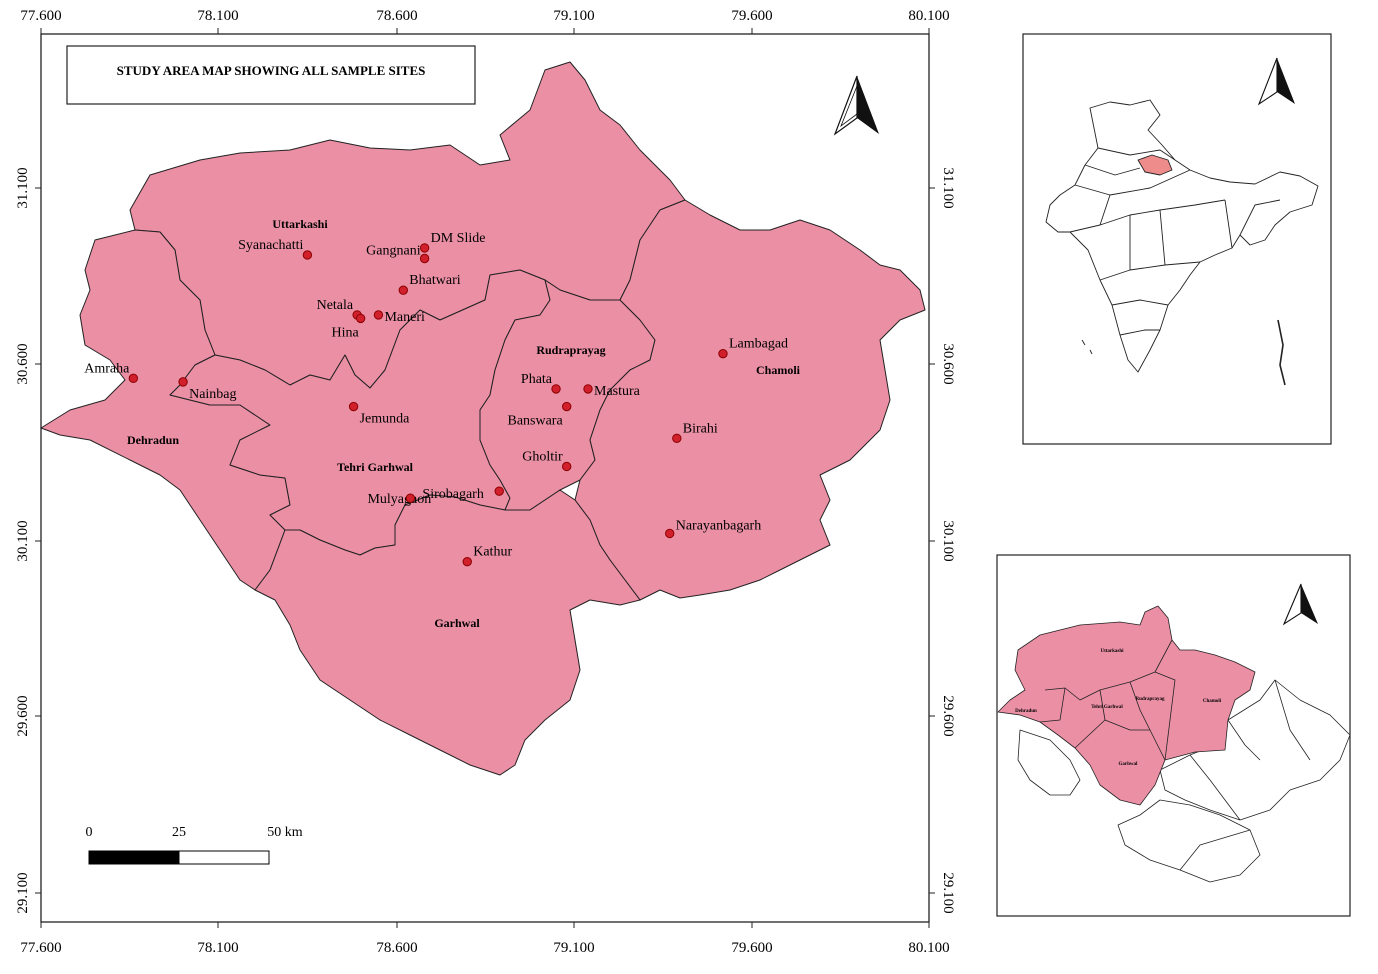 This screenshot has height=974, width=1378. What do you see at coordinates (424, 248) in the screenshot?
I see `site-marker-dm-slide` at bounding box center [424, 248].